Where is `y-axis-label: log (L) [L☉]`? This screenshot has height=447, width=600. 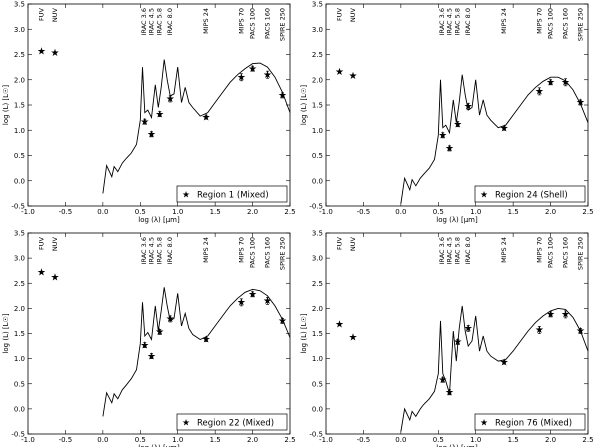 y-axis-label: log (L) [L☉] is located at coordinates (304, 105).